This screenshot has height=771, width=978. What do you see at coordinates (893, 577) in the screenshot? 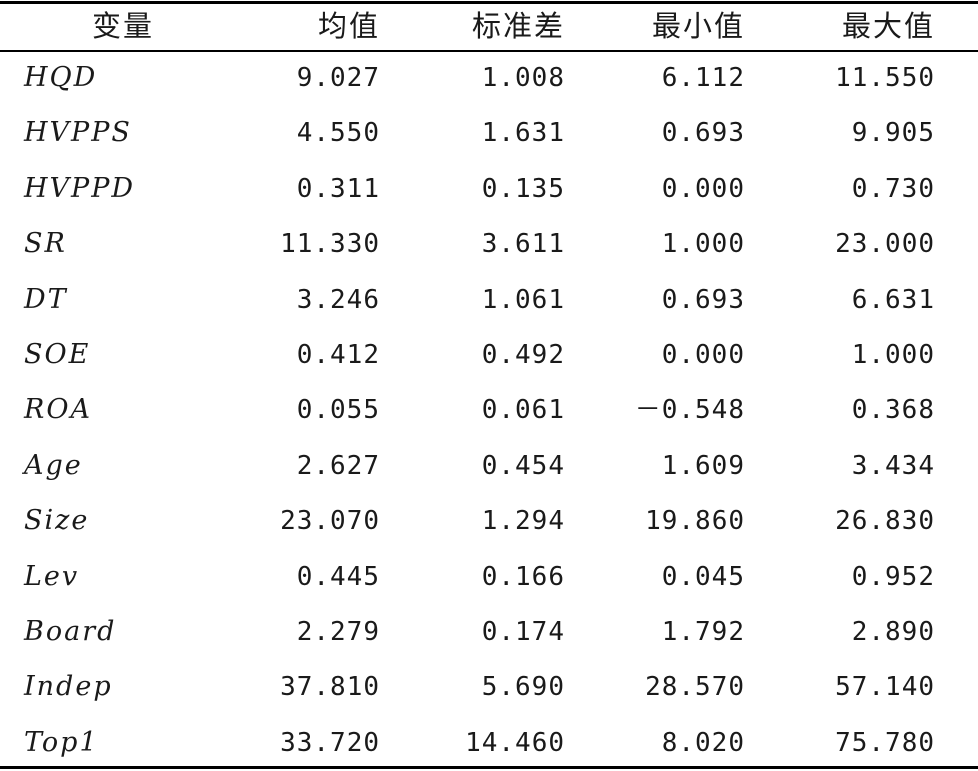
I see `cell-max: 0.952` at bounding box center [893, 577].